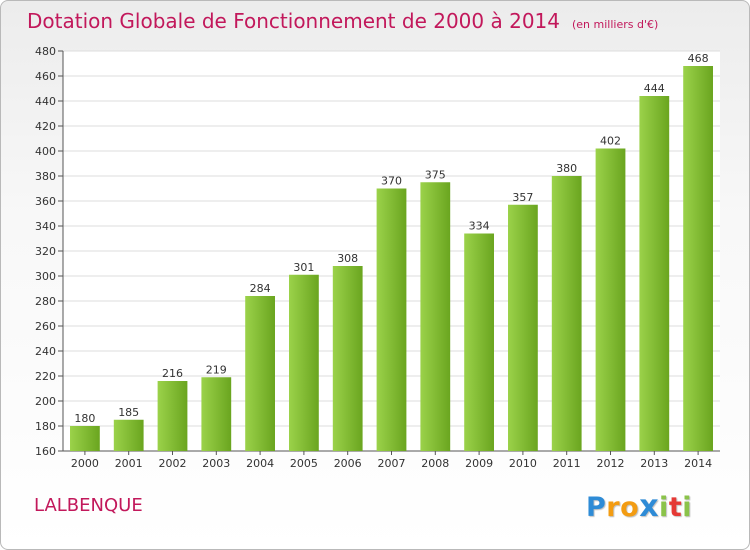  What do you see at coordinates (45, 326) in the screenshot?
I see `y-tick-label: 260` at bounding box center [45, 326].